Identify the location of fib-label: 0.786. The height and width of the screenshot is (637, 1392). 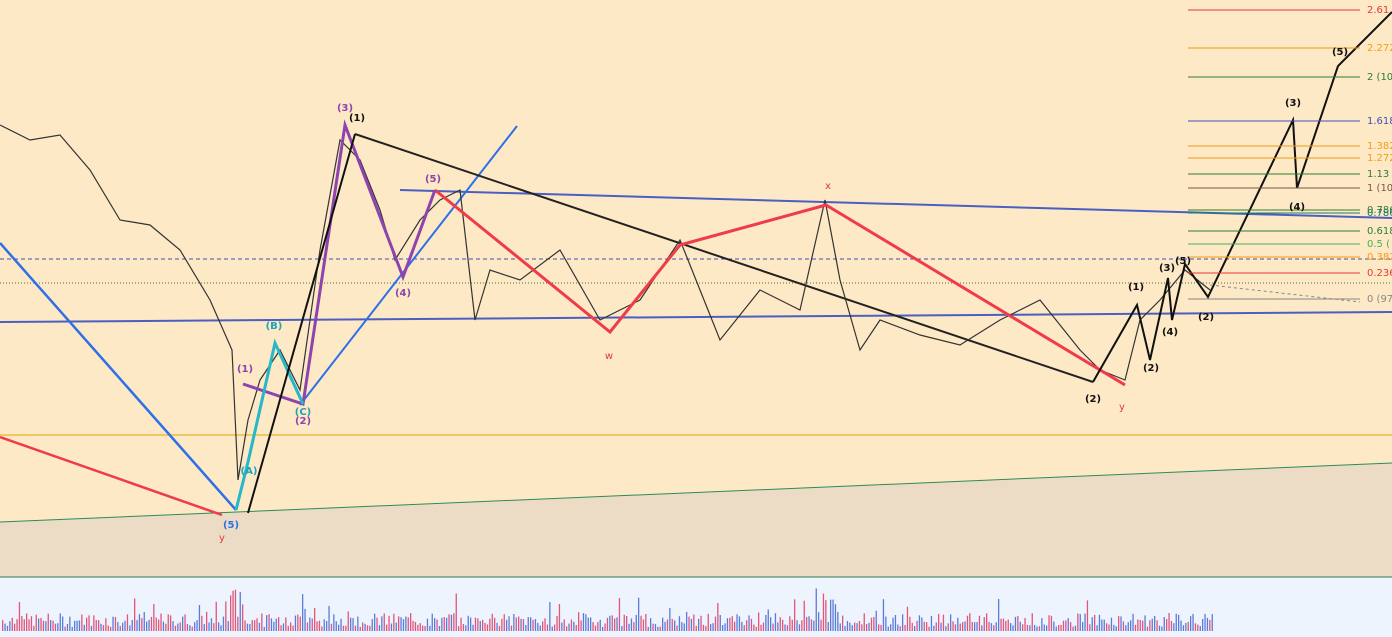
(1379, 213).